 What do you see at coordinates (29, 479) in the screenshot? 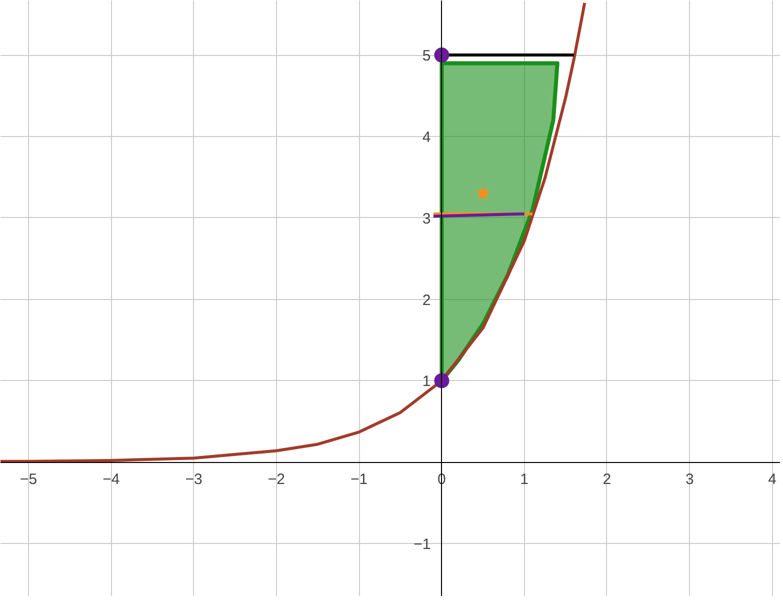
I see `x-tick-label: −5` at bounding box center [29, 479].